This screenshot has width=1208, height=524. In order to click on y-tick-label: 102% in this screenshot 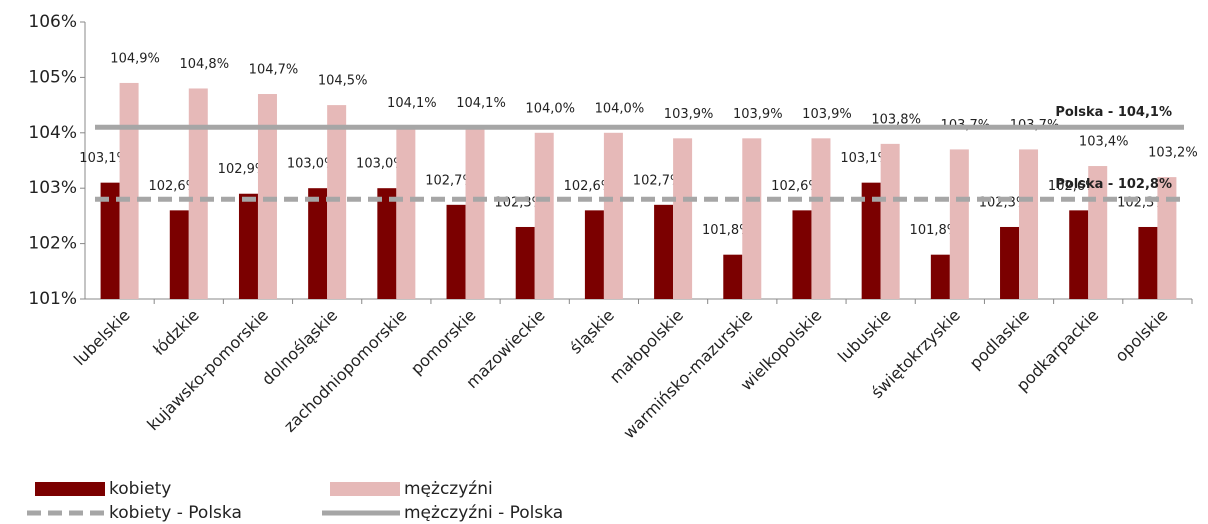, I will do `click(52, 244)`.